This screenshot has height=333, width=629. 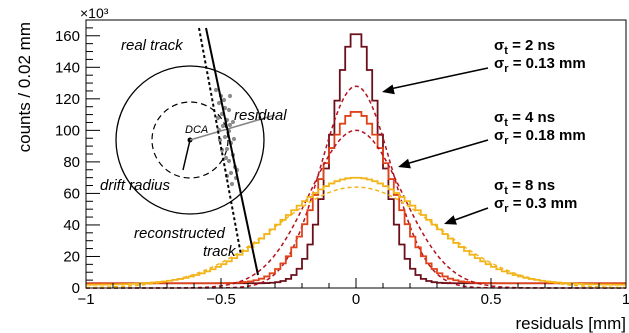 What do you see at coordinates (531, 45) in the screenshot?
I see `sigma-t-value: = 2 ns` at bounding box center [531, 45].